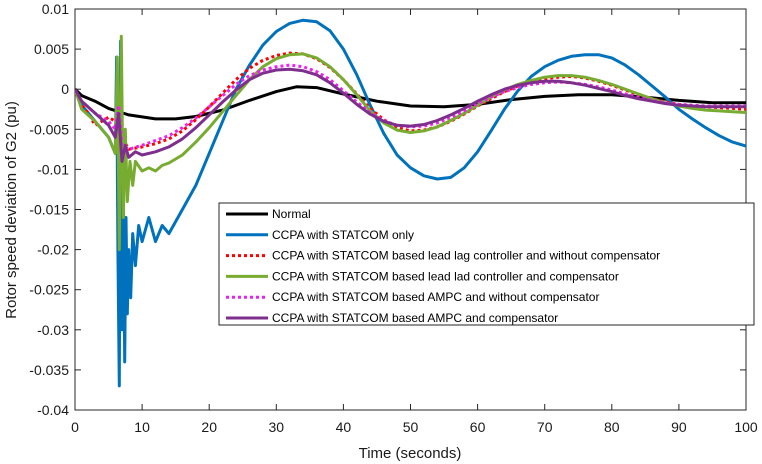 The height and width of the screenshot is (464, 762). Describe the element at coordinates (49, 290) in the screenshot. I see `y-tick-label: -0.025` at that location.